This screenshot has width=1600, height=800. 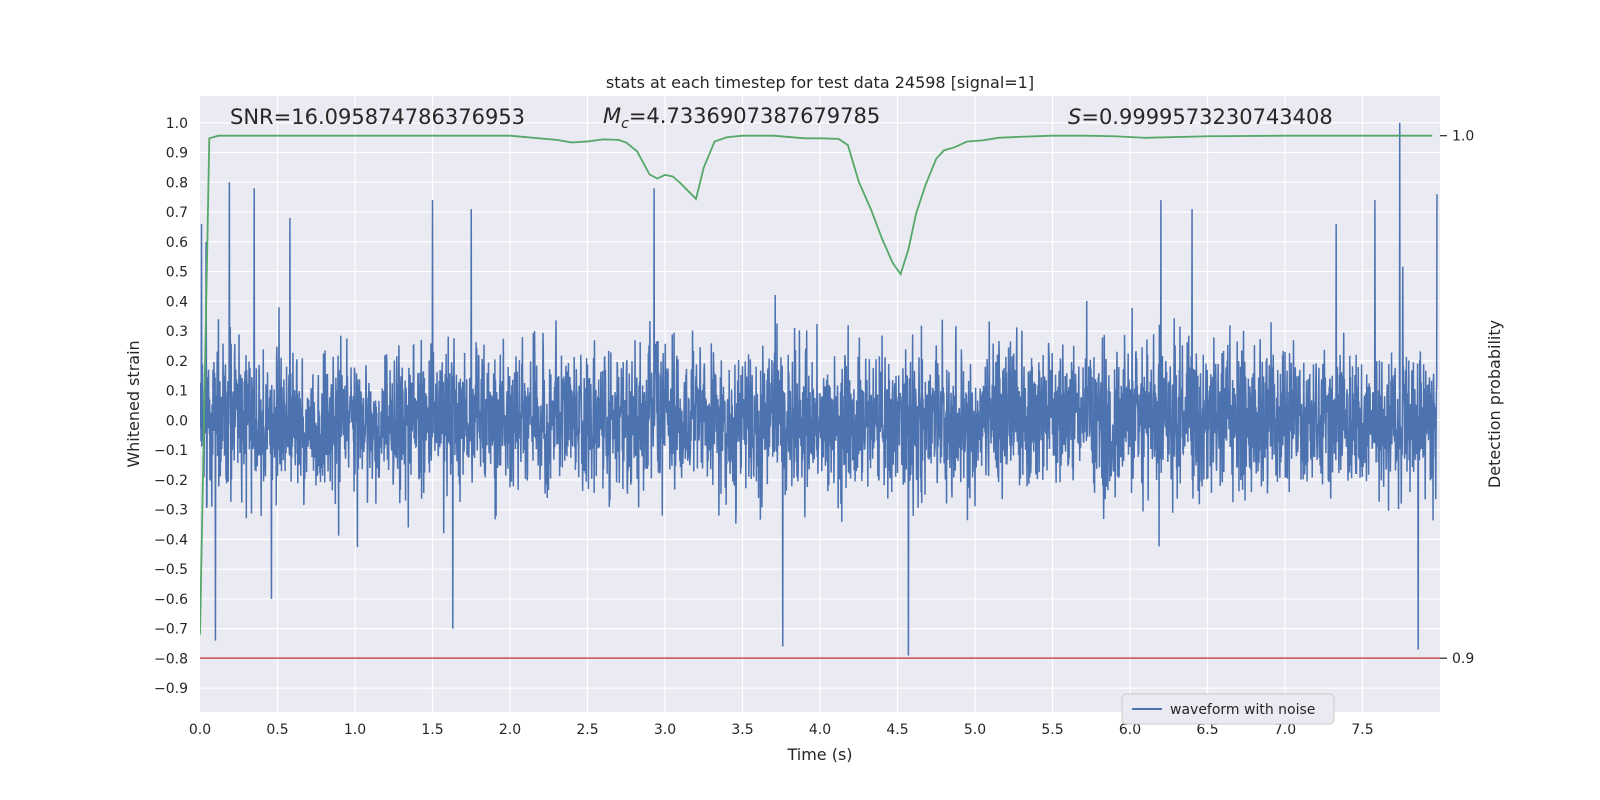 What do you see at coordinates (1130, 730) in the screenshot?
I see `x-tick-label: 6.0` at bounding box center [1130, 730].